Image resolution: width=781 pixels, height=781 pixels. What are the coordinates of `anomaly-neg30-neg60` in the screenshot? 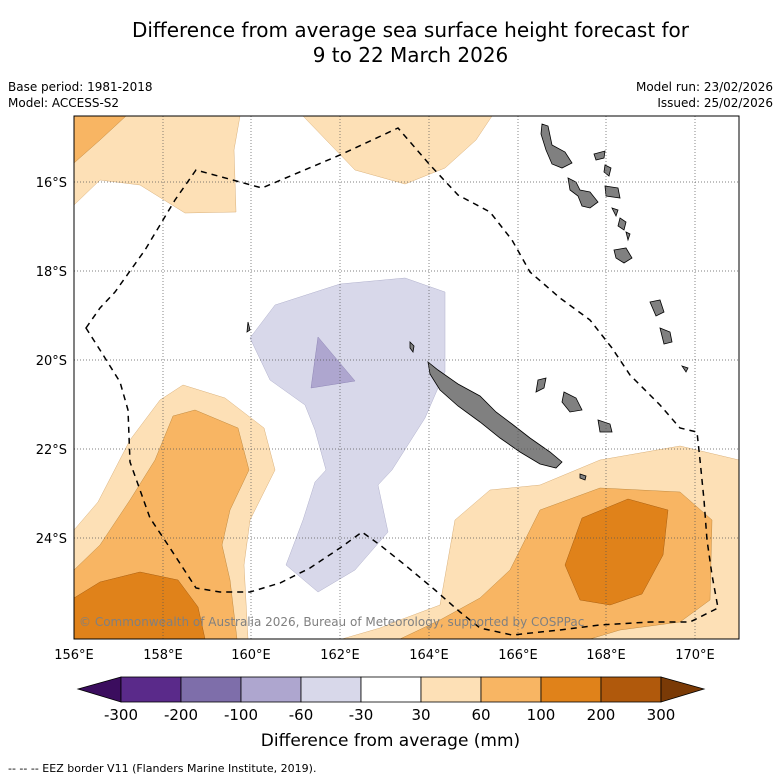 It's located at (347, 435).